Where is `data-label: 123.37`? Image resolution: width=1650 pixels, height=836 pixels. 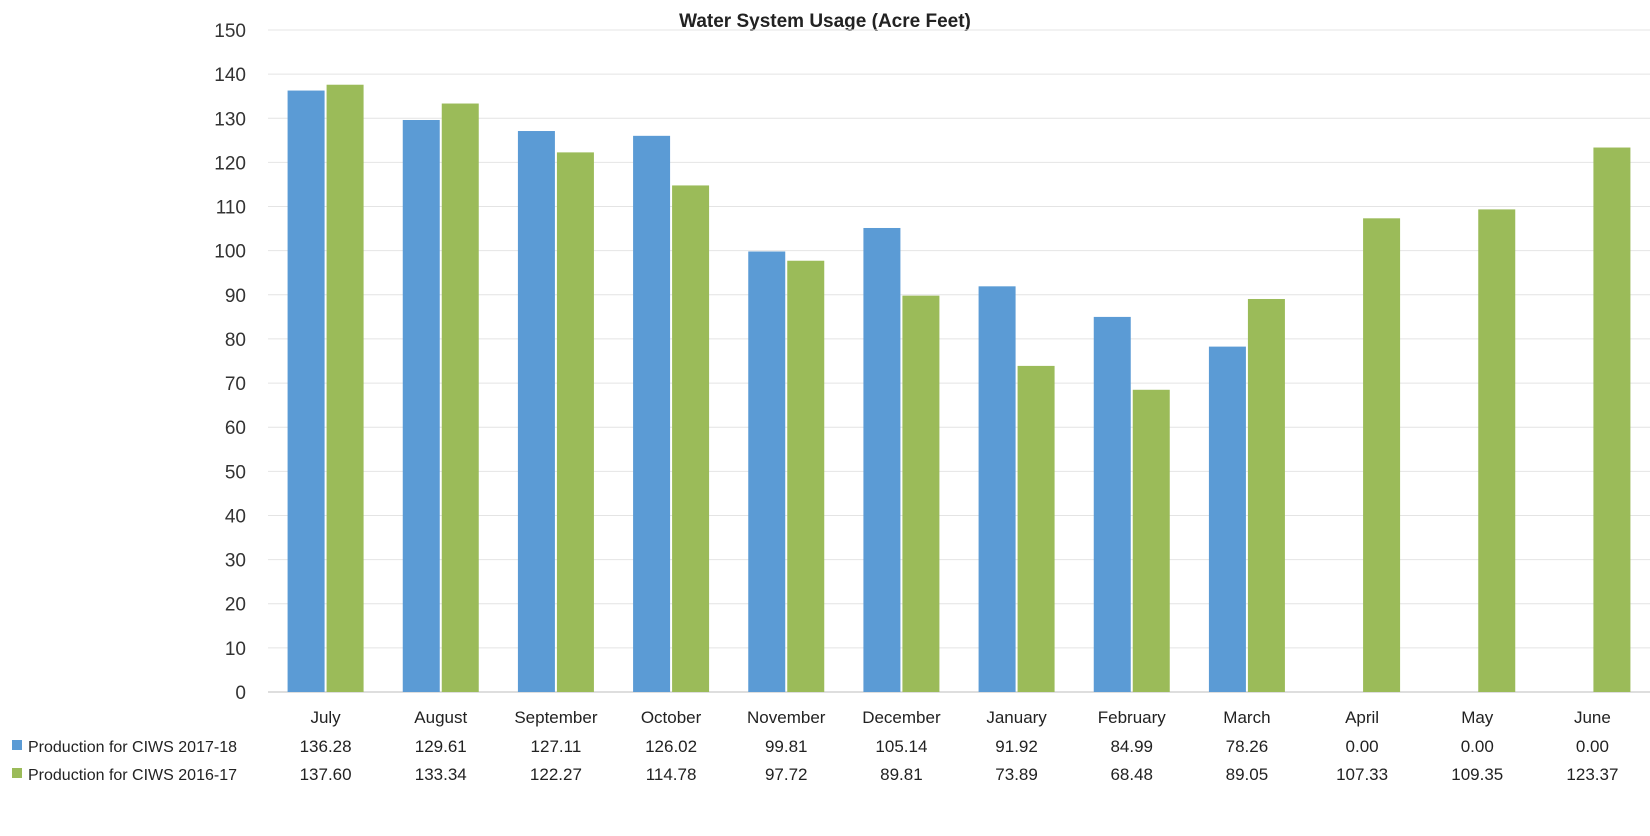
data-label: 123.37 is located at coordinates (1592, 774).